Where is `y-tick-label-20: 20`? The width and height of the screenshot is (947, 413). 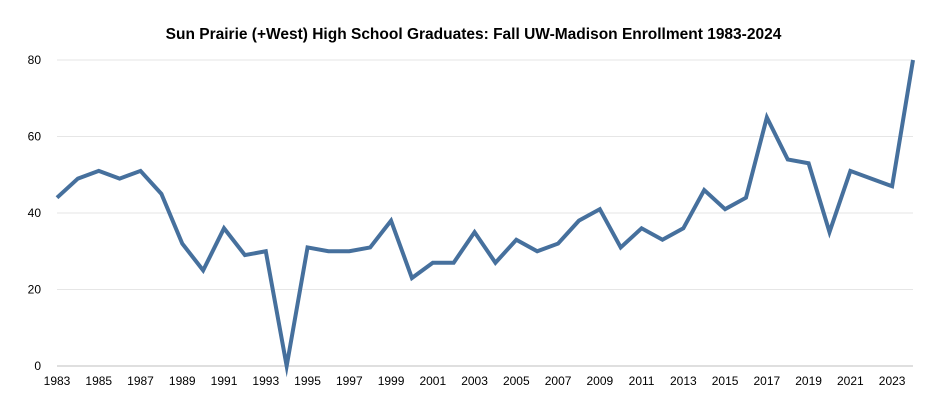
y-tick-label-20: 20 is located at coordinates (35, 290).